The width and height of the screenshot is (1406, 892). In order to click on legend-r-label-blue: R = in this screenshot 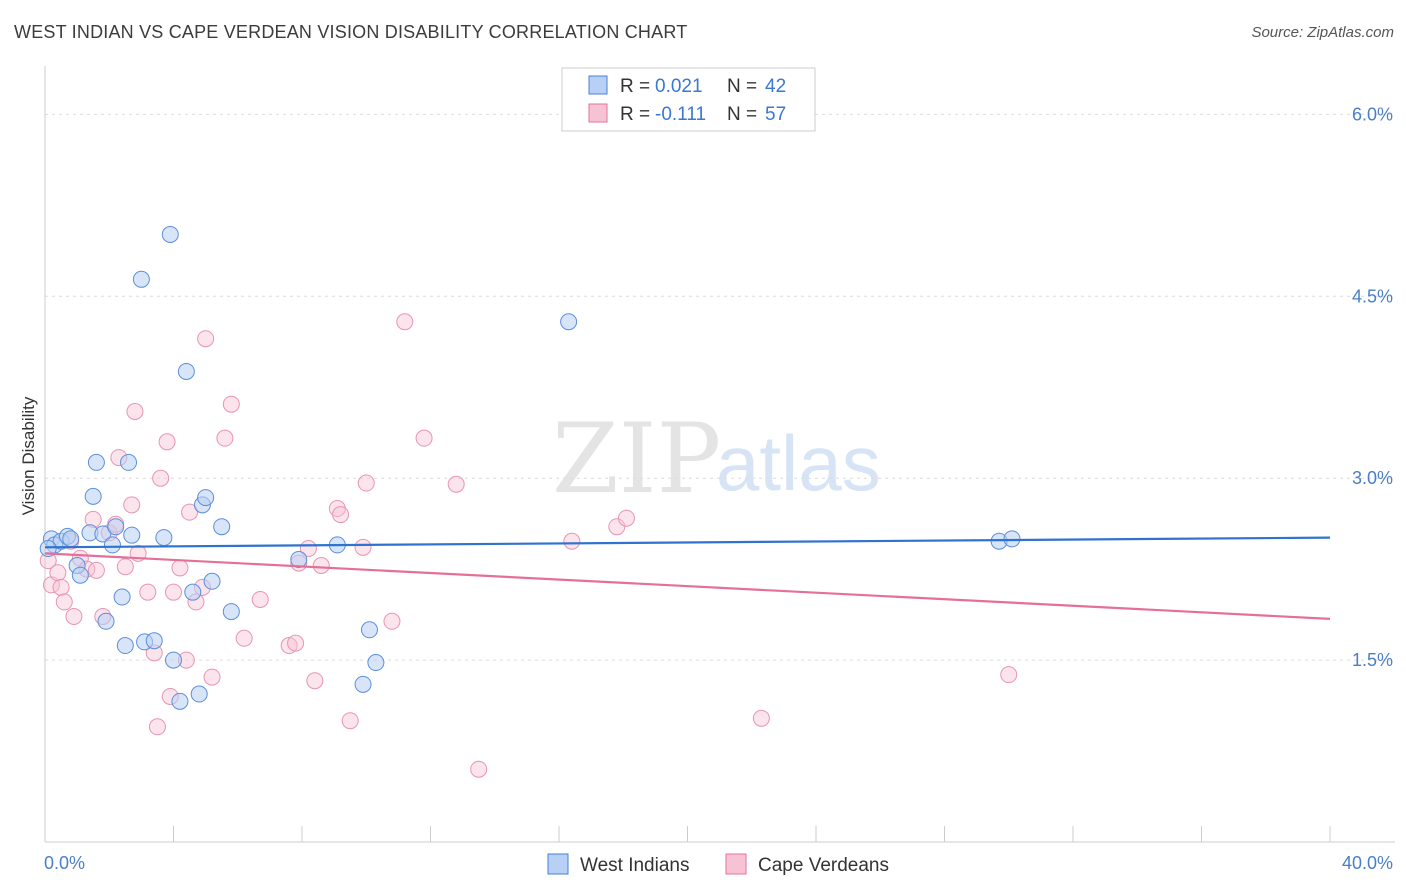, I will do `click(635, 86)`.